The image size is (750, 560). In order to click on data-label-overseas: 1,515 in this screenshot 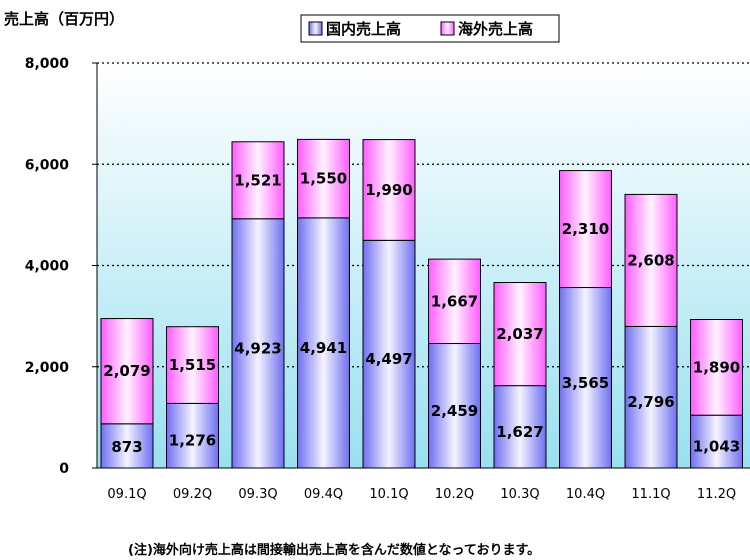, I will do `click(192, 365)`.